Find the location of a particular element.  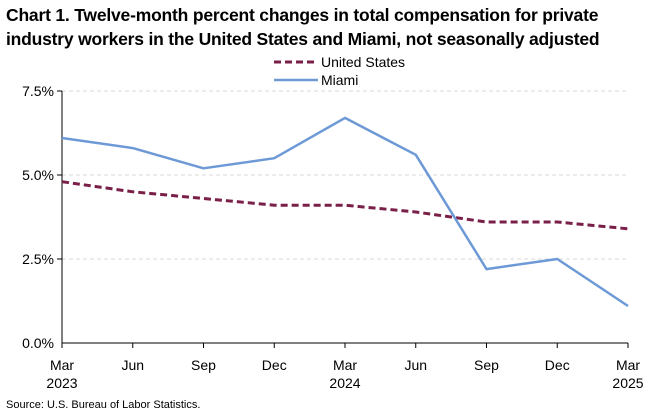

x-tick-year-label: 2024 is located at coordinates (344, 383).